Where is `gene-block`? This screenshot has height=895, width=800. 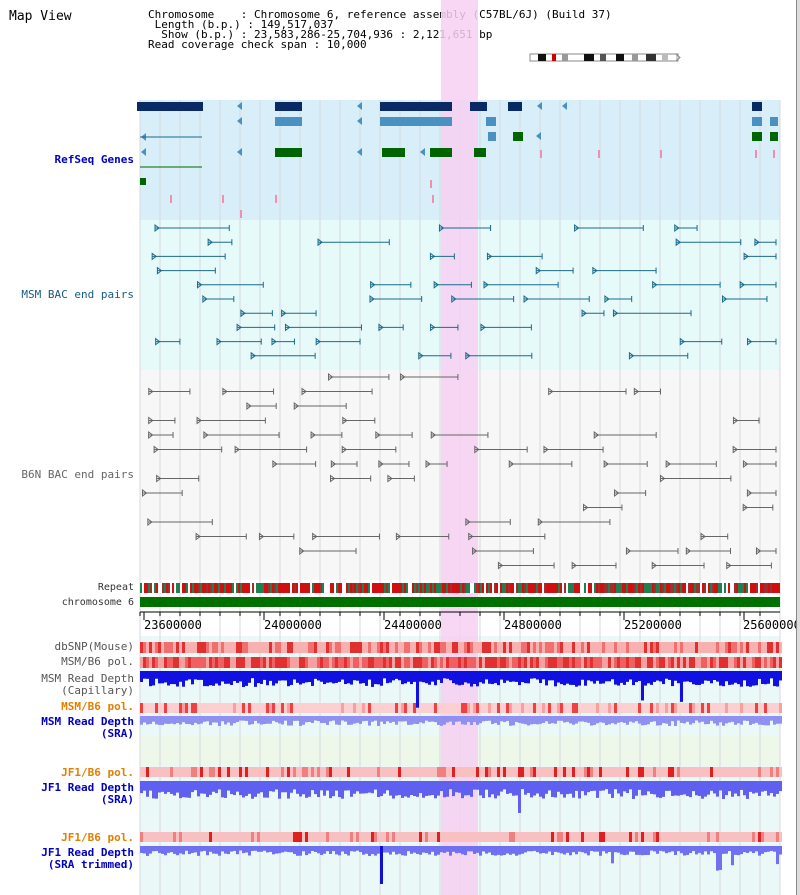
gene-block is located at coordinates (757, 121).